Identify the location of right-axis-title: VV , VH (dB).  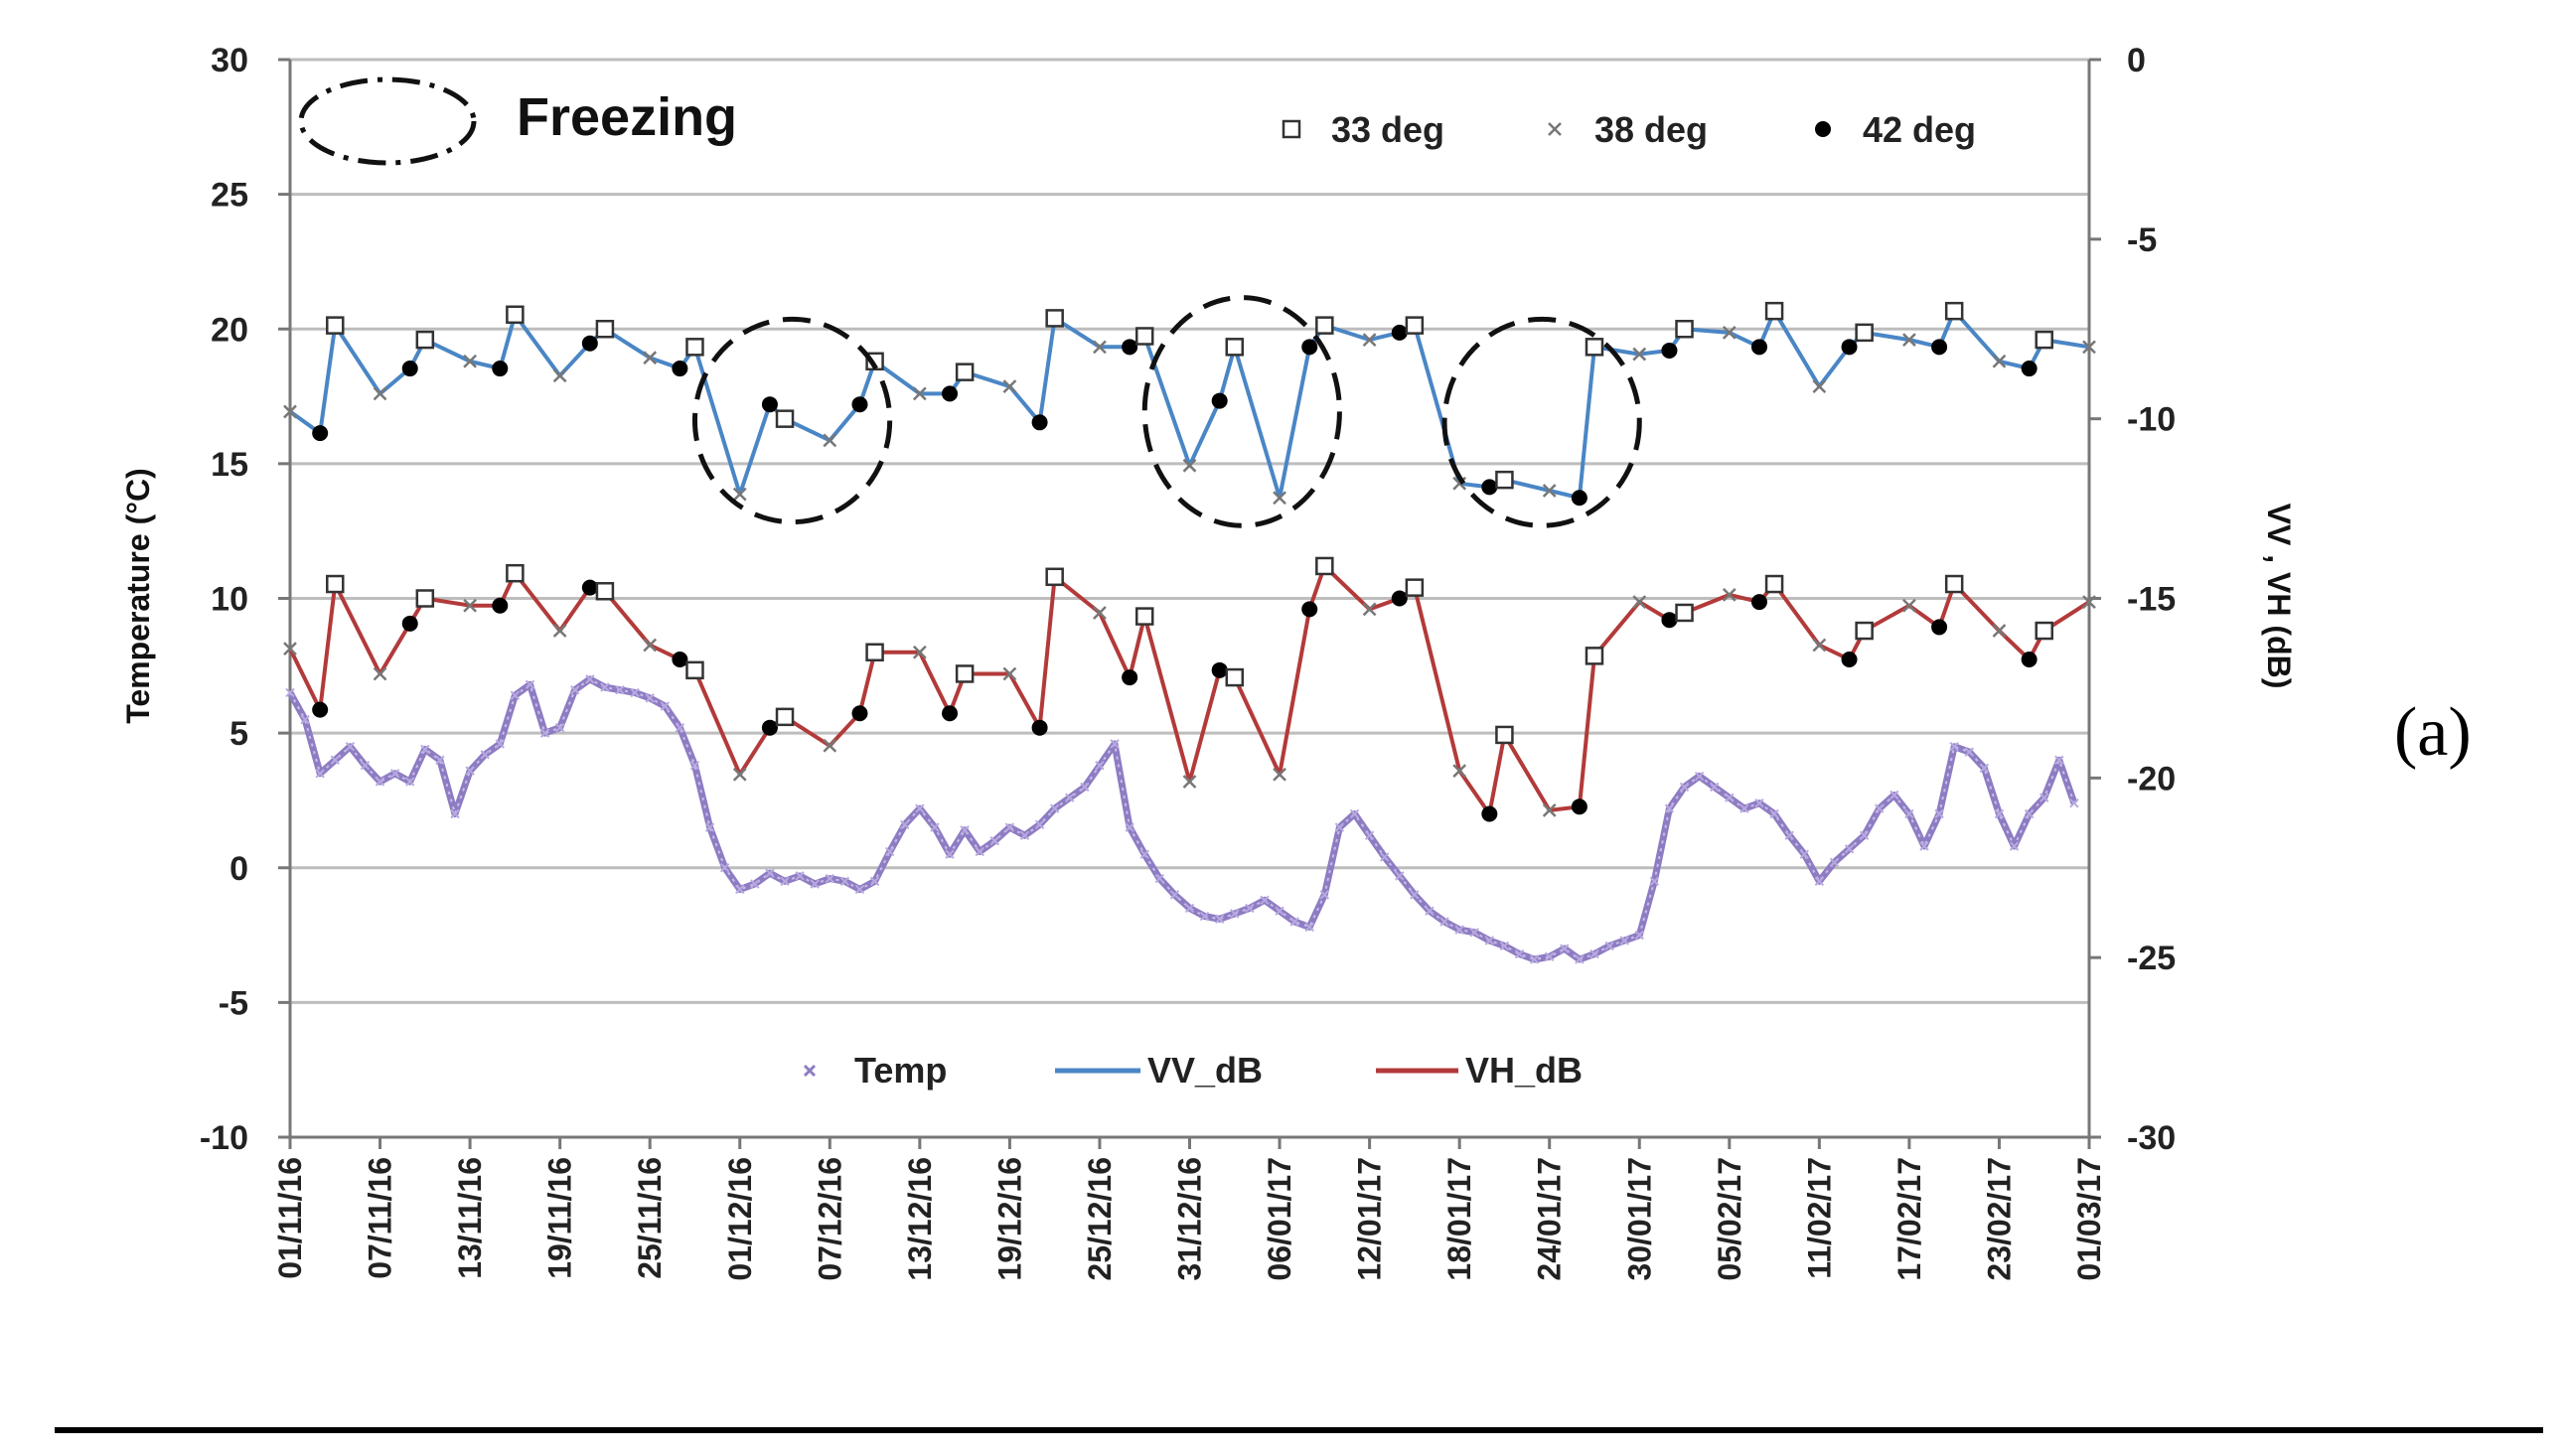
(2279, 596).